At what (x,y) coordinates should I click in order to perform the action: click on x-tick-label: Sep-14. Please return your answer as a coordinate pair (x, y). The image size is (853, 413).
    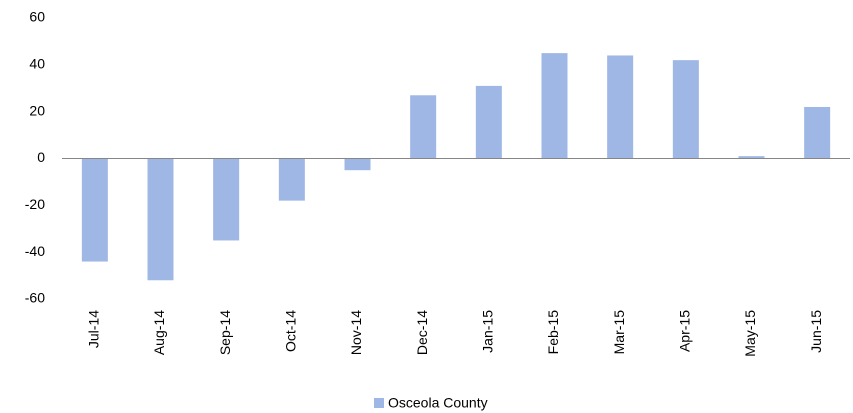
    Looking at the image, I should click on (225, 332).